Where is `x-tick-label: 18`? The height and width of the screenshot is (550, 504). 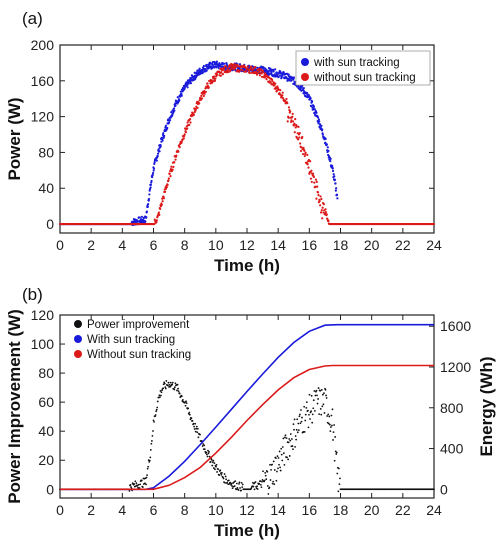
x-tick-label: 18 is located at coordinates (341, 245).